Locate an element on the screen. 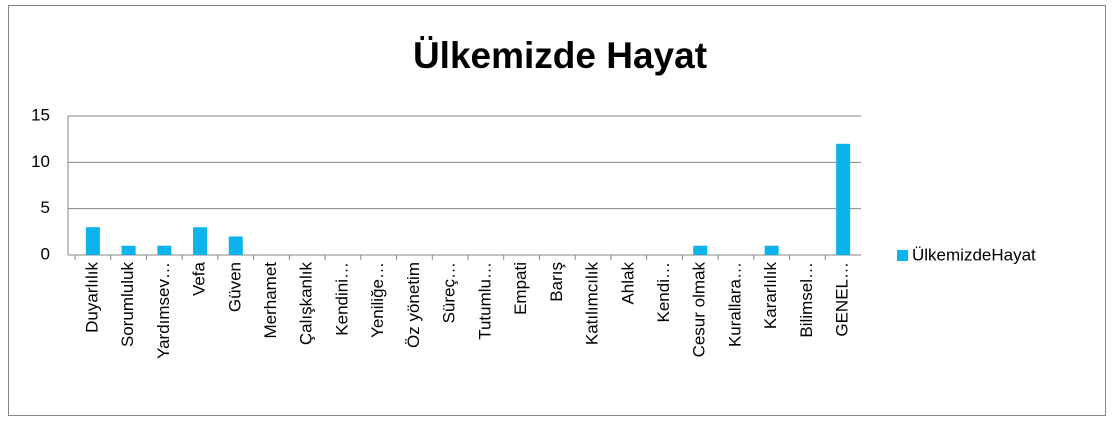  y-tick-label: 5 is located at coordinates (45, 207).